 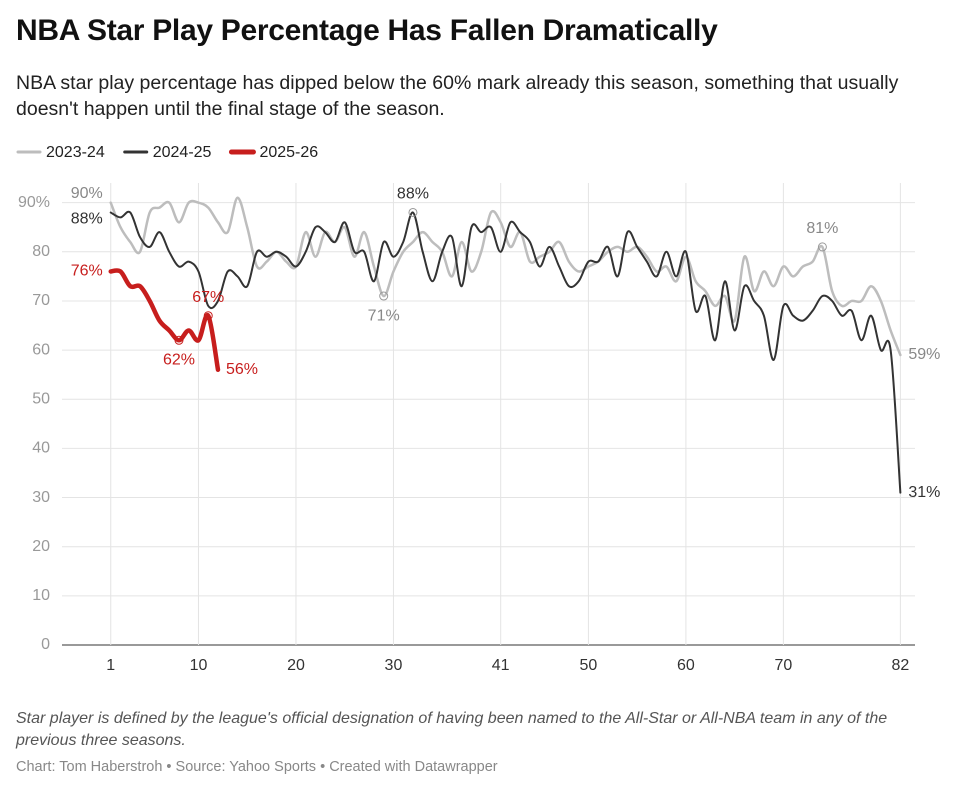 What do you see at coordinates (110, 665) in the screenshot?
I see `x-tick-label: 1` at bounding box center [110, 665].